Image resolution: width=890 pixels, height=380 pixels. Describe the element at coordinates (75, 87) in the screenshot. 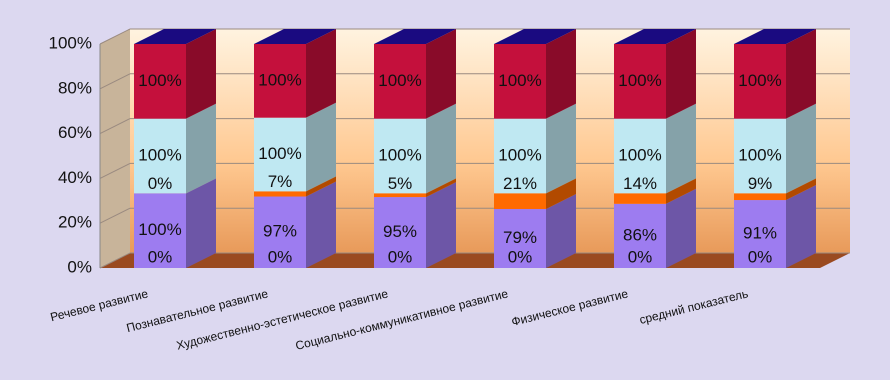

I see `y-tick-label: 80%` at that location.